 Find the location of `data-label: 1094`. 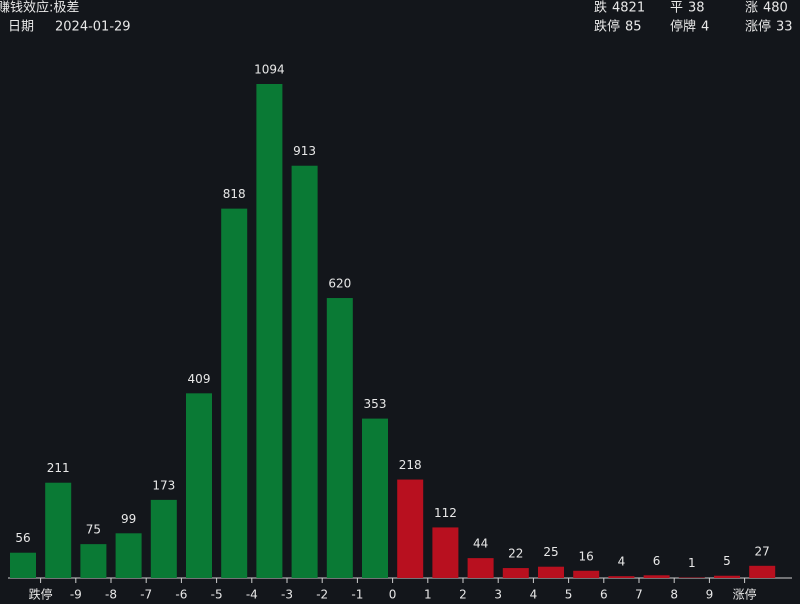

data-label: 1094 is located at coordinates (269, 70).